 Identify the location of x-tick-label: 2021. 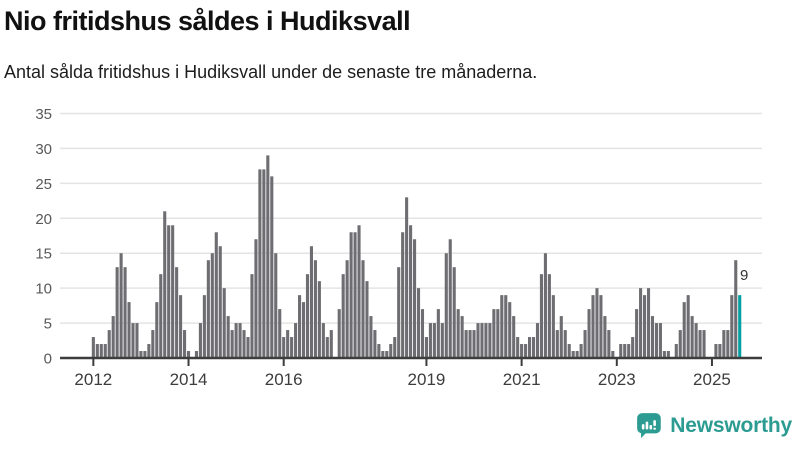
(522, 379).